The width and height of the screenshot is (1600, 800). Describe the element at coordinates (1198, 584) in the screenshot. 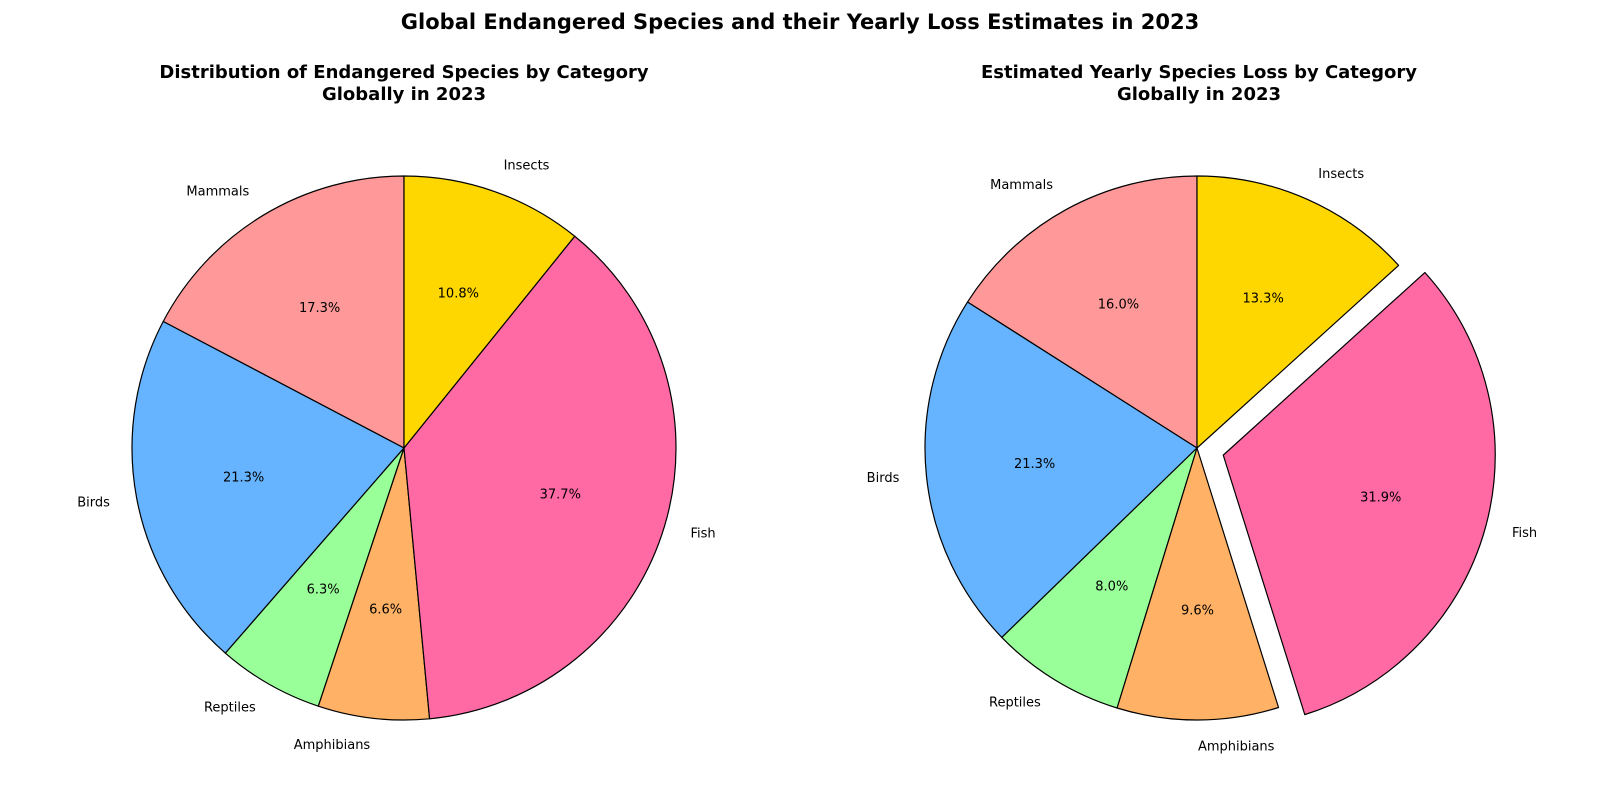

I see `right-slice-amphibians` at that location.